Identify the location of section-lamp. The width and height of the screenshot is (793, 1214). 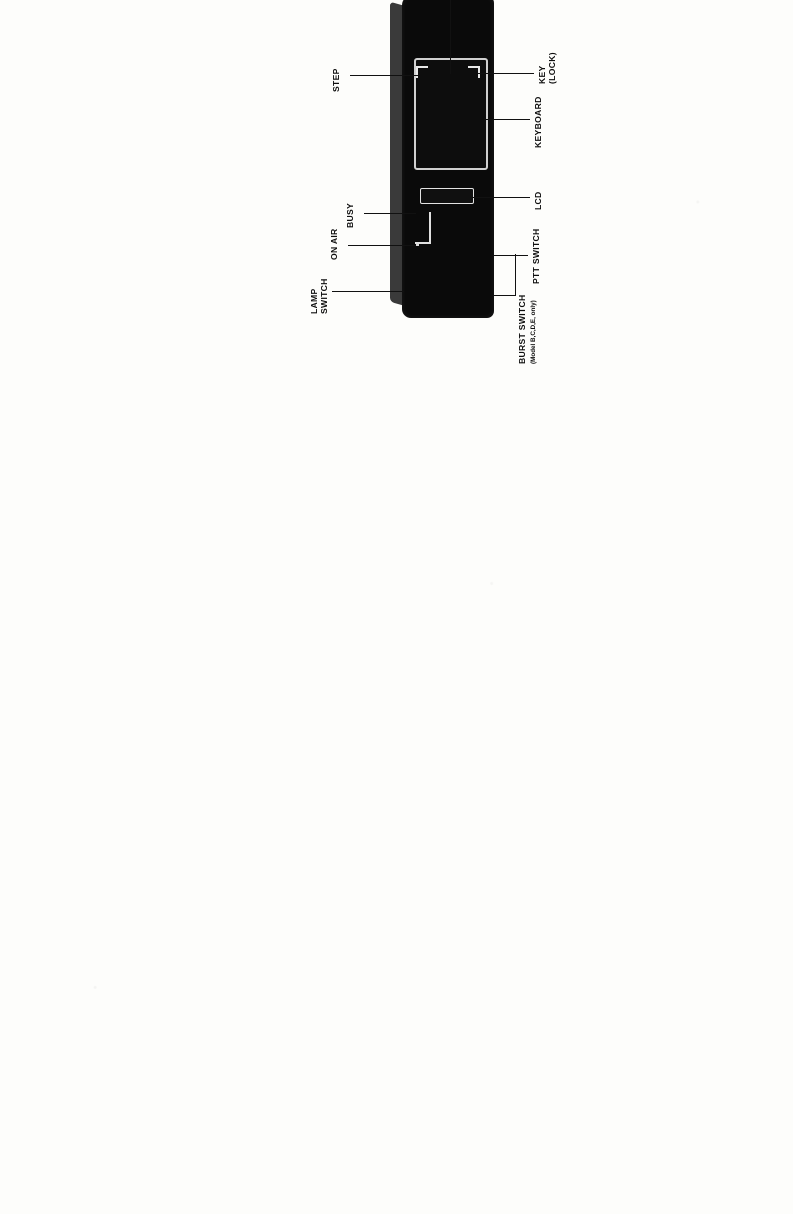
(218, 21).